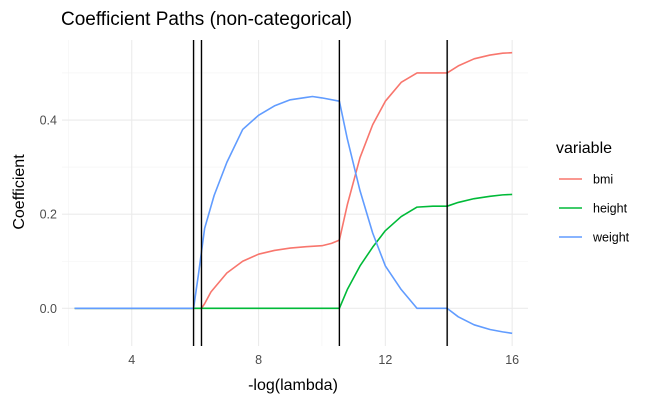 The height and width of the screenshot is (403, 652). Describe the element at coordinates (48, 215) in the screenshot. I see `y-tick-label: 0.2` at that location.